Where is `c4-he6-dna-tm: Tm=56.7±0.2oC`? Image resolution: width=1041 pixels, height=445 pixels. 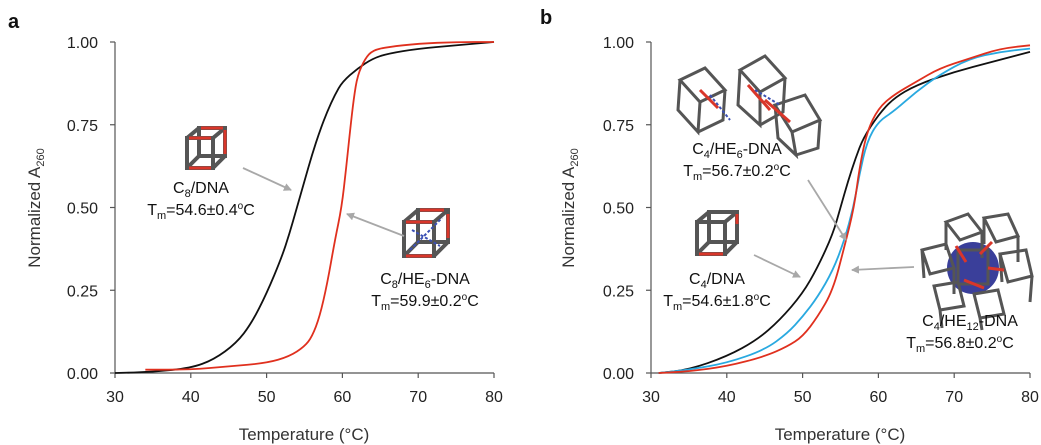 c4-he6-dna-tm: Tm=56.7±0.2oC is located at coordinates (737, 172).